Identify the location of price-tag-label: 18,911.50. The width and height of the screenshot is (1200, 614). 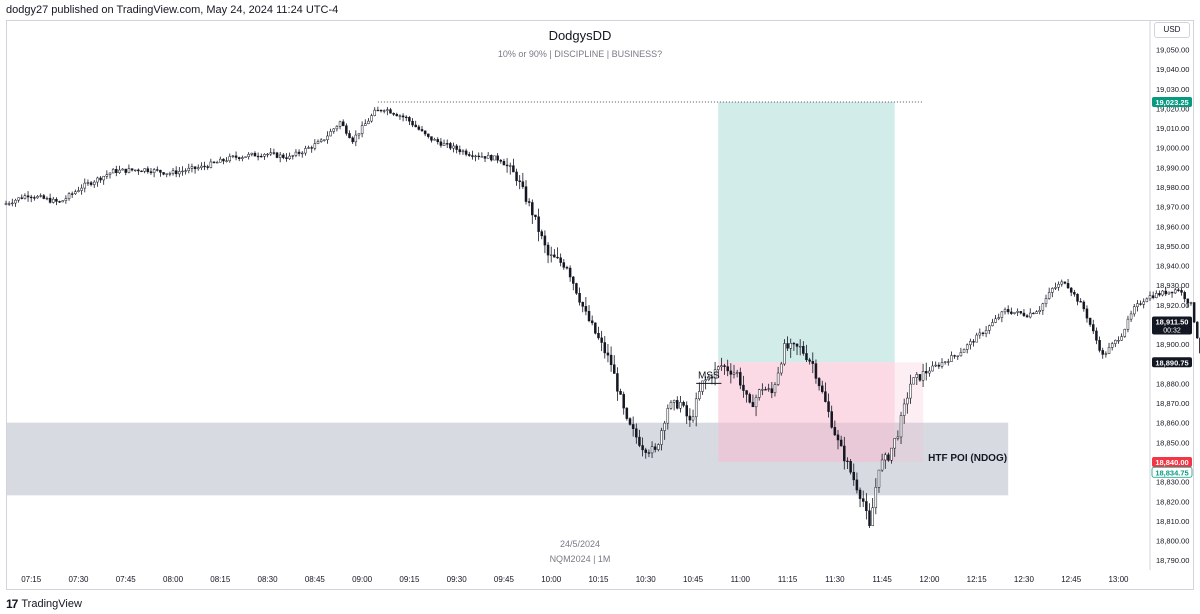
(1172, 322).